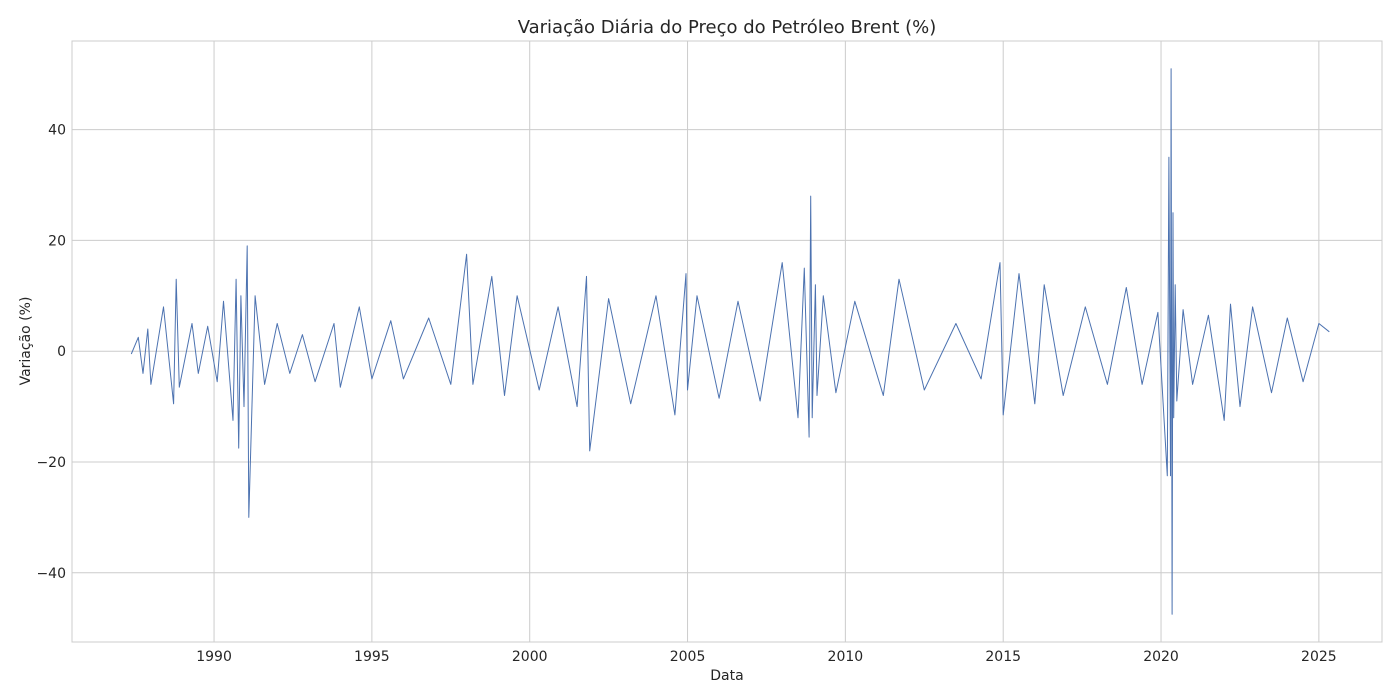 The width and height of the screenshot is (1400, 700). What do you see at coordinates (26, 341) in the screenshot?
I see `y-axis-label: Variação (%)` at bounding box center [26, 341].